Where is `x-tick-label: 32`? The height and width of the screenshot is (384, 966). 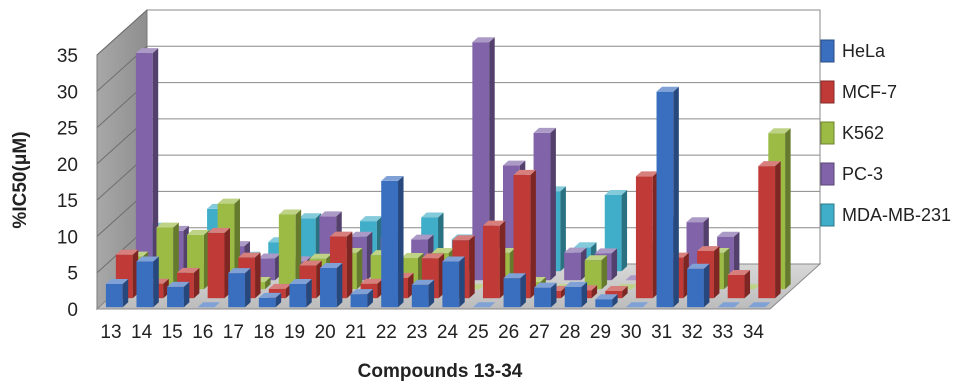 x-tick-label: 32 is located at coordinates (692, 332).